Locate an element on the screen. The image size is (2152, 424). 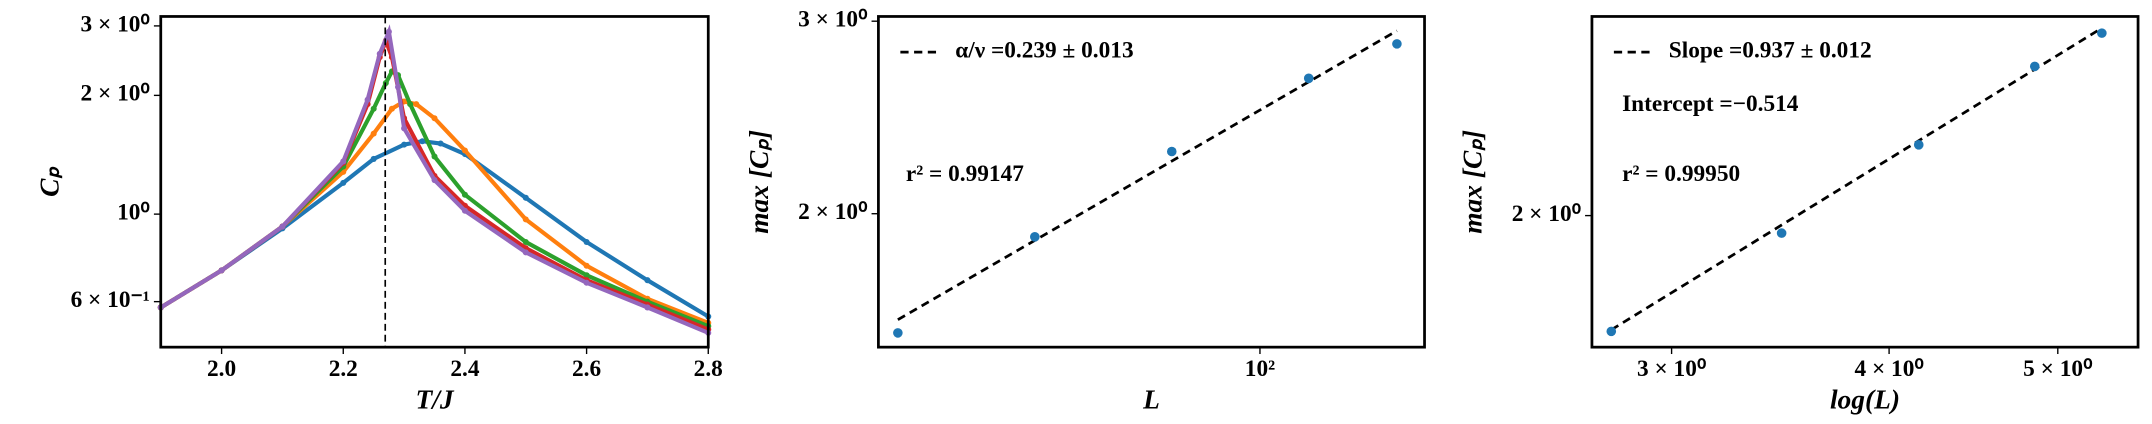
x-axis-label: L is located at coordinates (1151, 399).